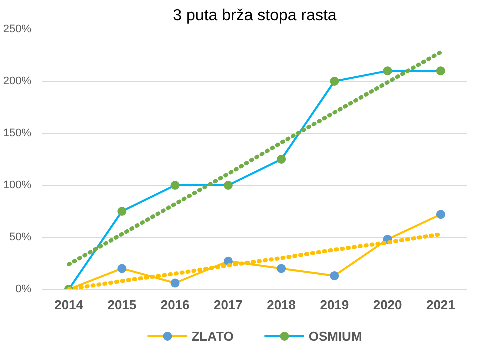 The width and height of the screenshot is (499, 364). I want to click on x-tick-label: 2014, so click(69, 305).